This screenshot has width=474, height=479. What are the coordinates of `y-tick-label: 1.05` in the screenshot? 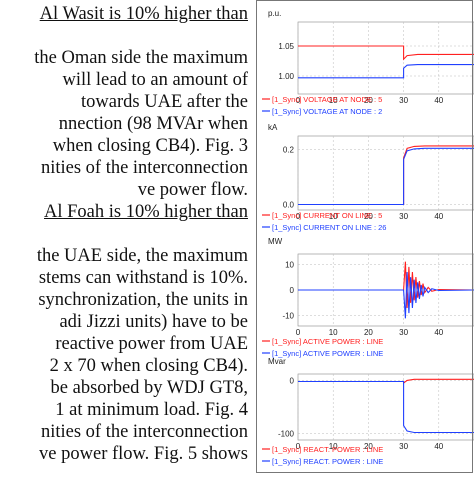 It's located at (286, 46).